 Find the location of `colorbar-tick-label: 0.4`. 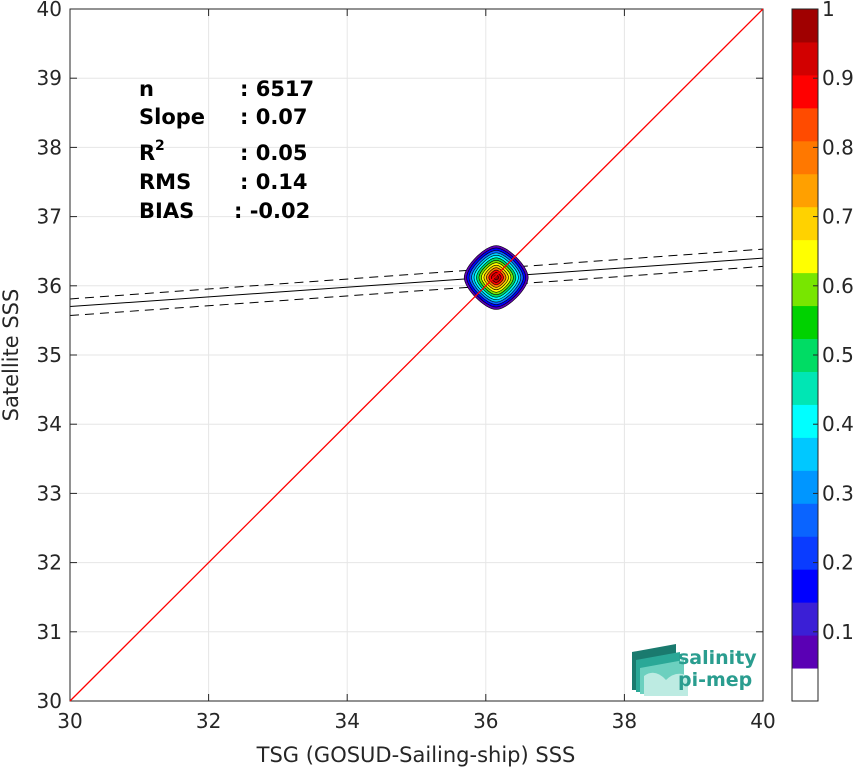

colorbar-tick-label: 0.4 is located at coordinates (838, 424).